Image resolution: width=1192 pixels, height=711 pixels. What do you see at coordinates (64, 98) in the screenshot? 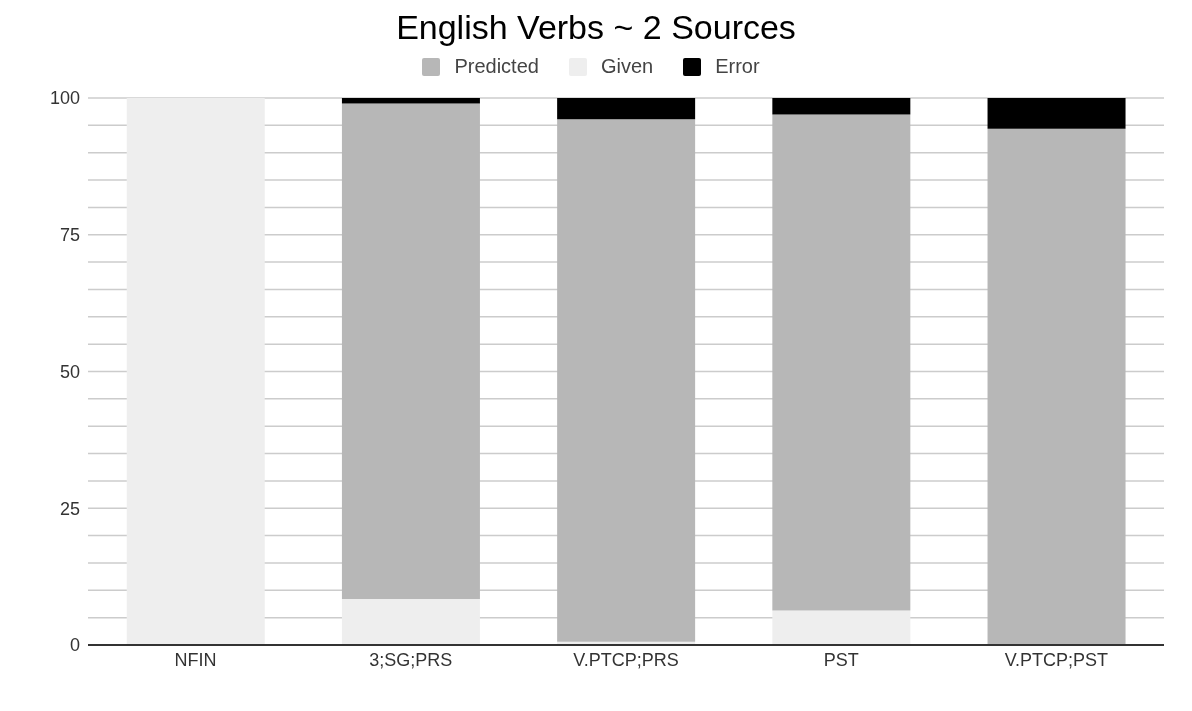
I see `y-tick-label: 100` at bounding box center [64, 98].